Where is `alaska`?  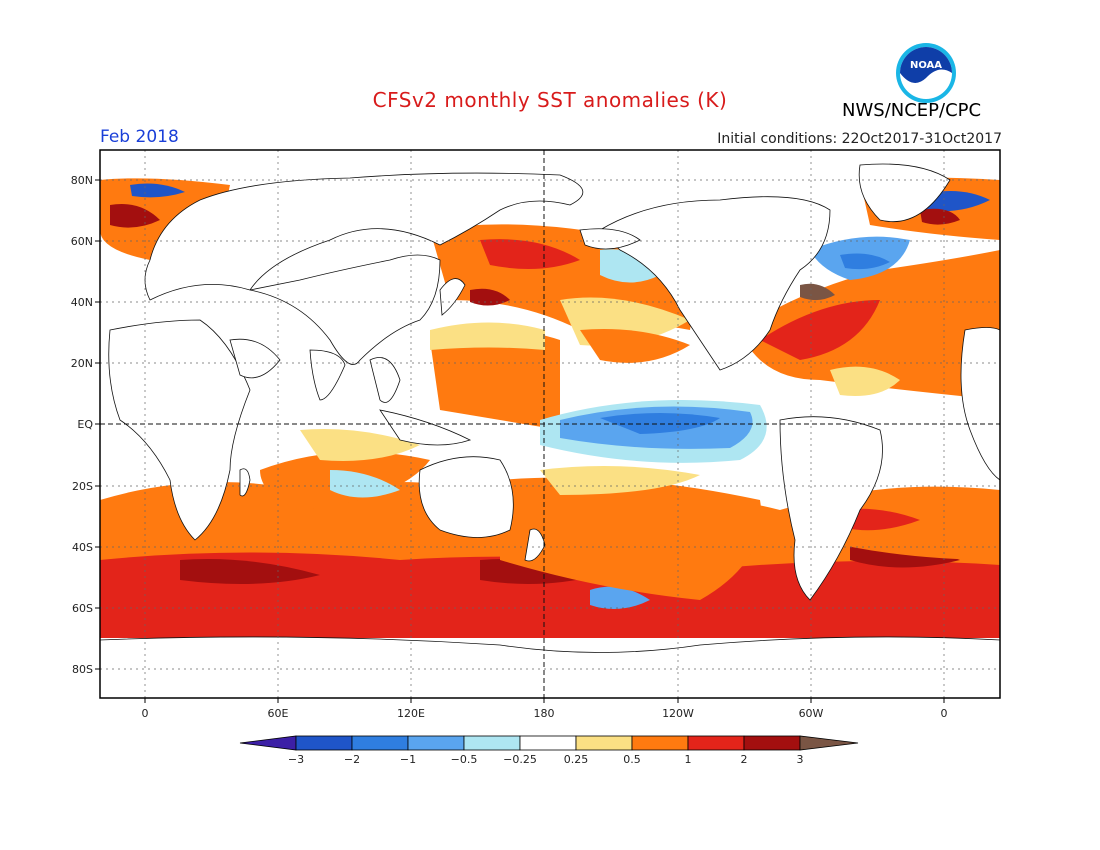
alaska is located at coordinates (610, 239).